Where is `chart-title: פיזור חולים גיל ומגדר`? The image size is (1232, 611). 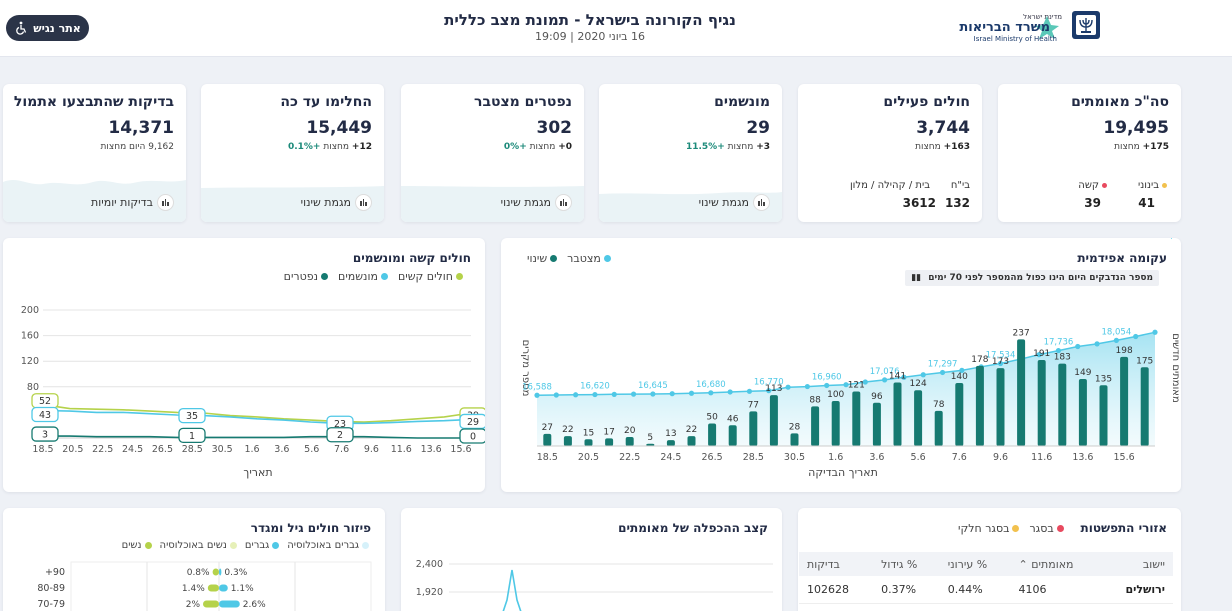
chart-title: פיזור חולים גיל ומגדר is located at coordinates (310, 528).